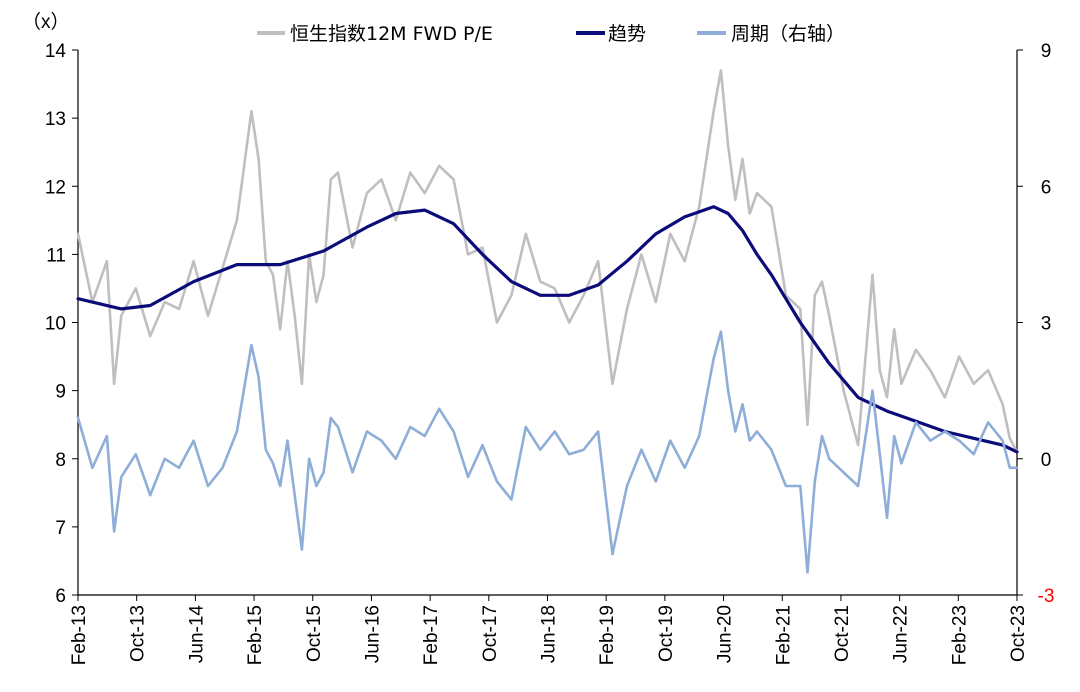 This screenshot has width=1080, height=692. I want to click on legend-label-cycle: 周期（右轴）, so click(788, 34).